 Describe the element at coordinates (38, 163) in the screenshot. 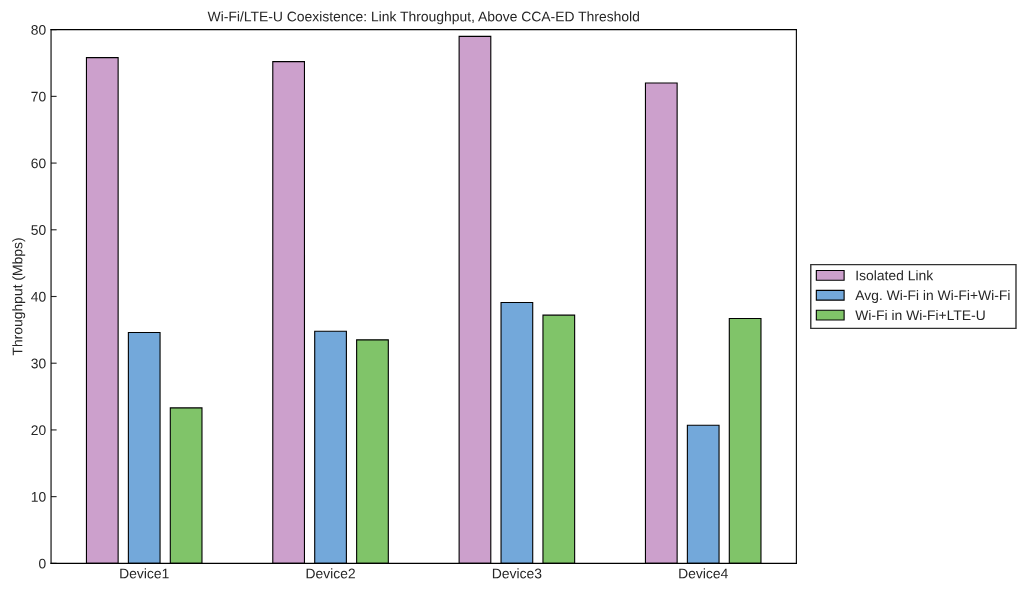

I see `y-tick-label: 60` at that location.